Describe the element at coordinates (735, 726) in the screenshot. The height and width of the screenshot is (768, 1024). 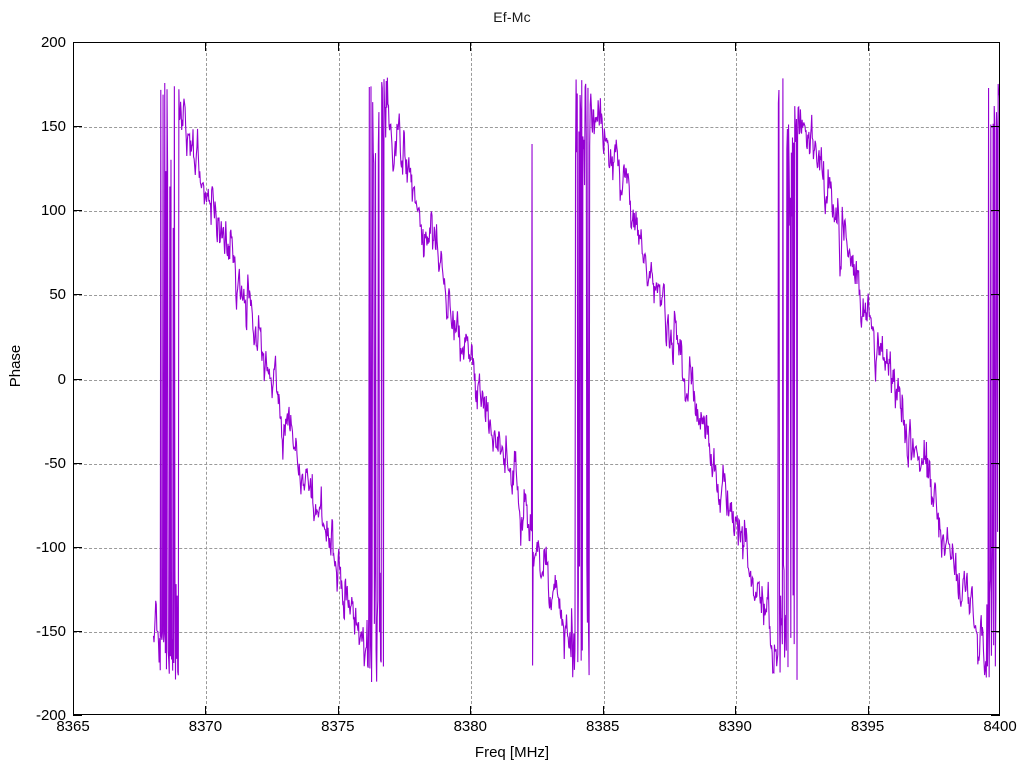
I see `x-axis-tick-label: 8390` at that location.